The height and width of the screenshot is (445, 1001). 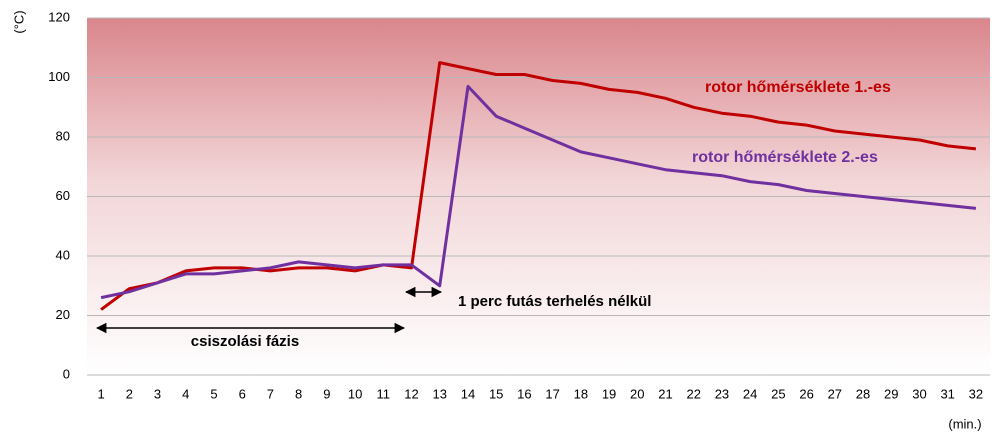 What do you see at coordinates (798, 87) in the screenshot?
I see `legend-label: rotor hőmérséklete 1.-es` at bounding box center [798, 87].